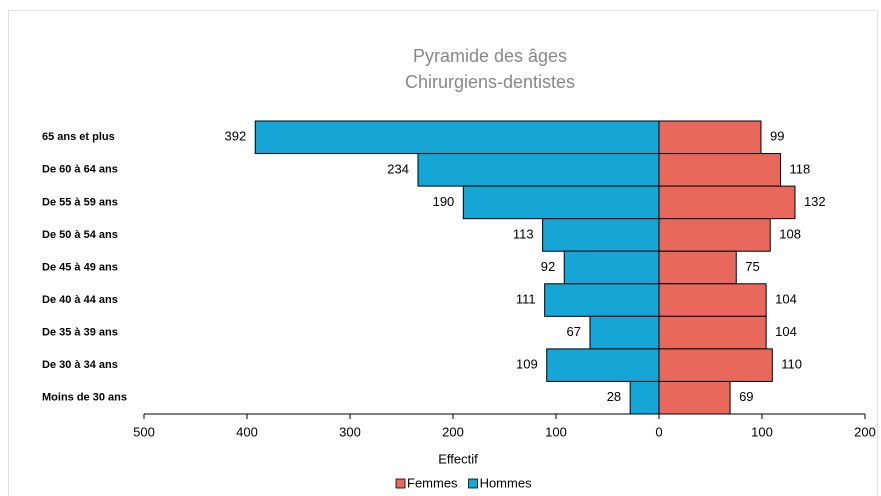  What do you see at coordinates (790, 233) in the screenshot?
I see `value-label: 108` at bounding box center [790, 233].